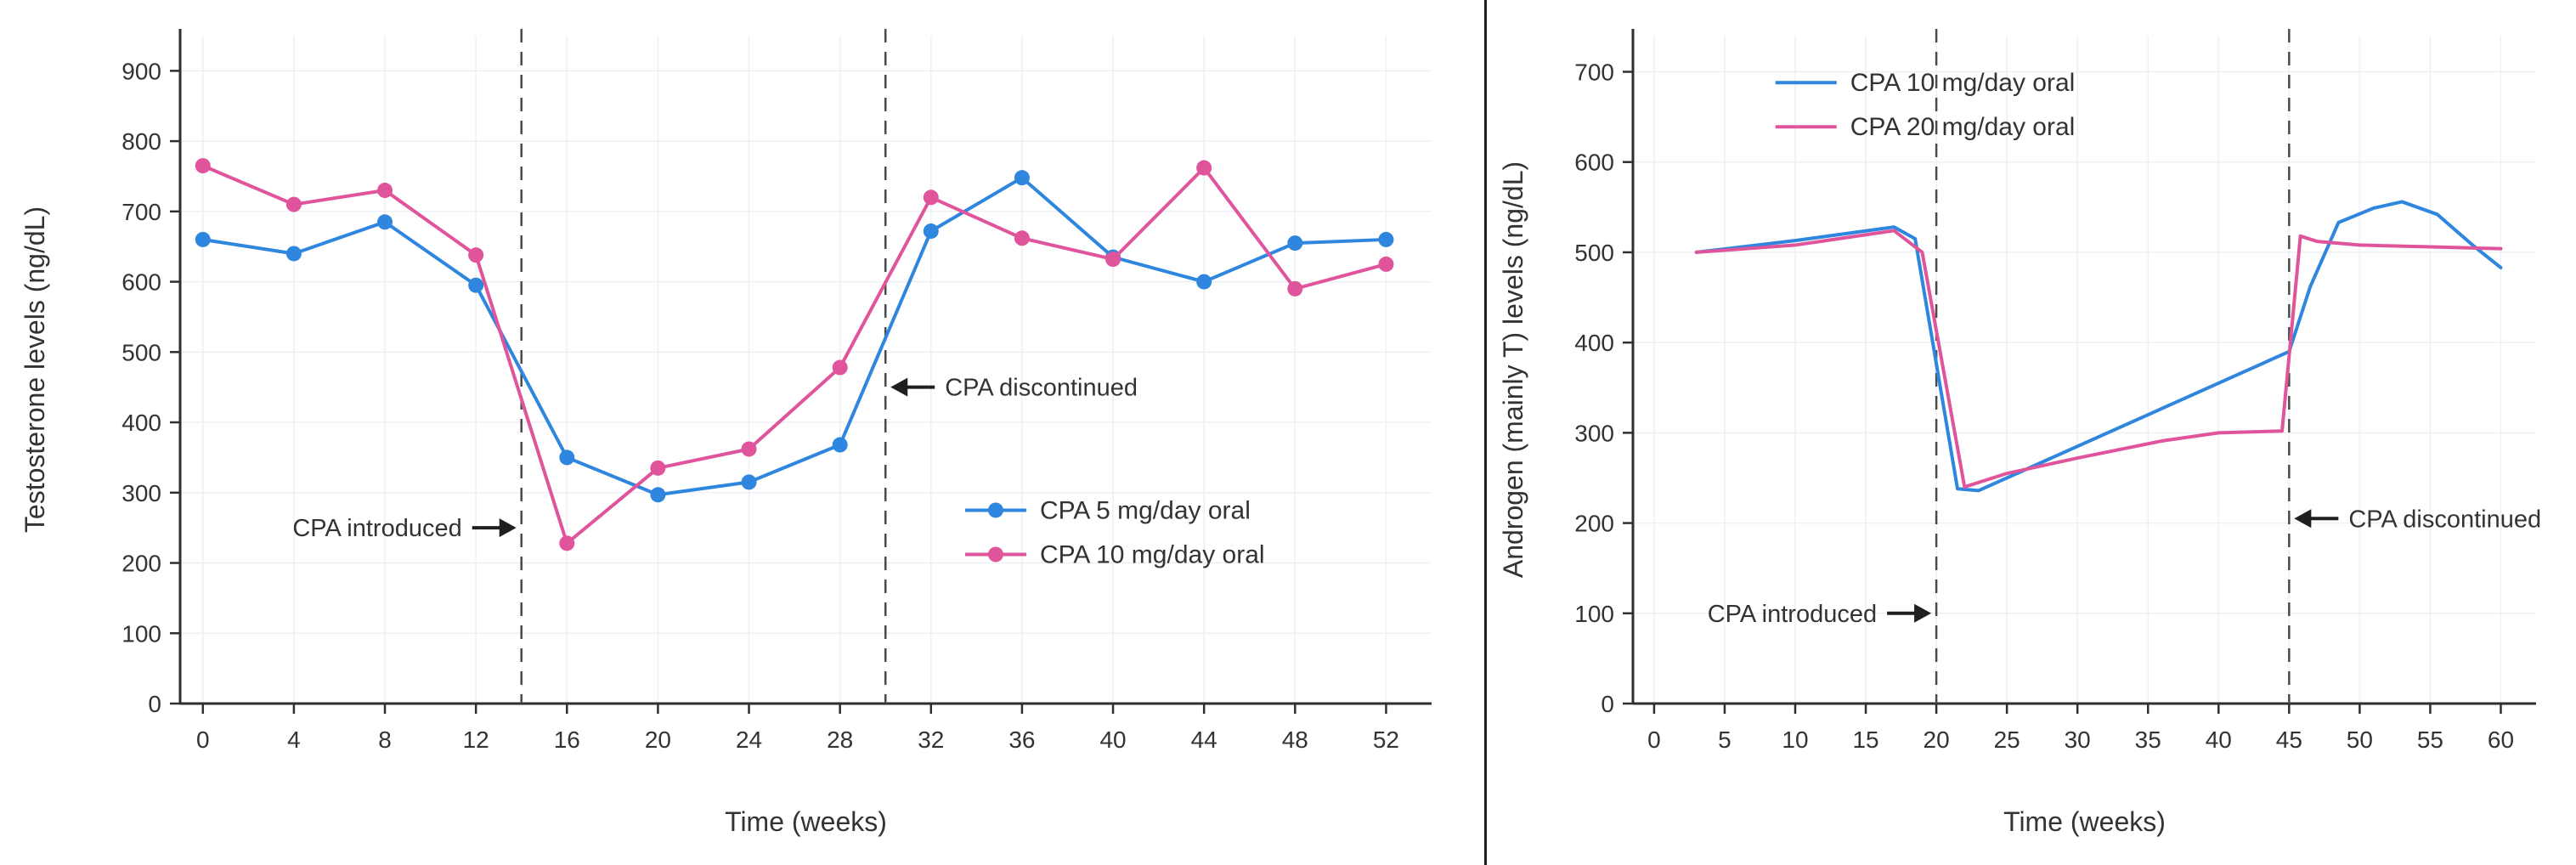 This screenshot has height=865, width=2576. I want to click on x-tick-label: 10, so click(1795, 739).